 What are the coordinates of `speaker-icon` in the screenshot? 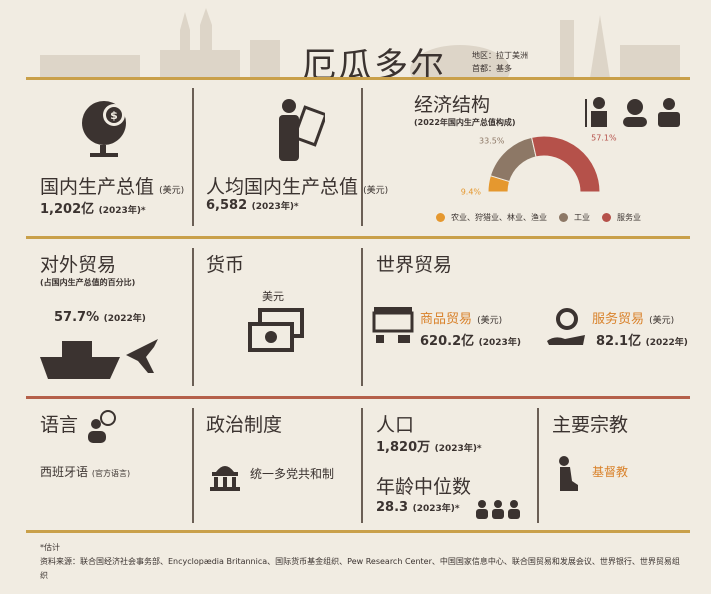 It's located at (102, 426).